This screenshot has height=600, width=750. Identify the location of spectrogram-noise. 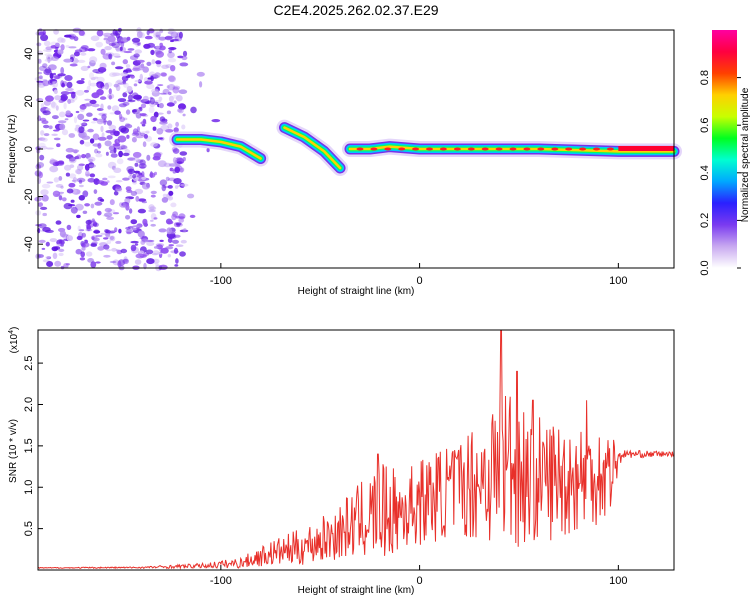
(127, 149).